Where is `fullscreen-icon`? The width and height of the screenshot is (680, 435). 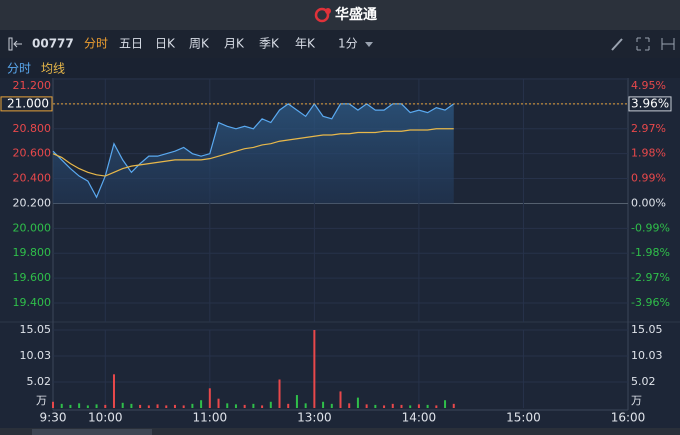 fullscreen-icon is located at coordinates (668, 44).